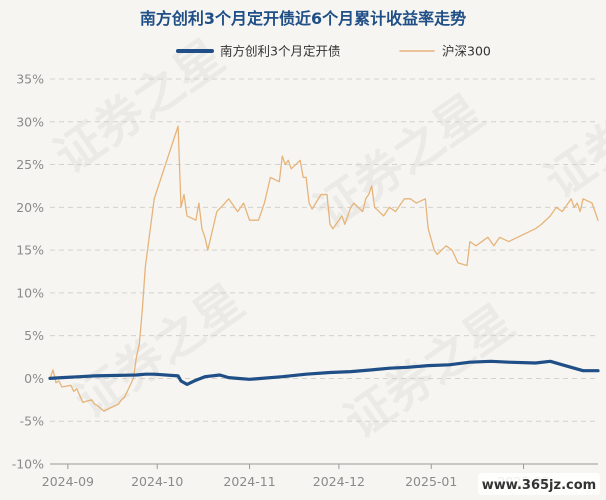 The width and height of the screenshot is (606, 500). What do you see at coordinates (339, 481) in the screenshot?
I see `x-tick-label-3: 2024-12` at bounding box center [339, 481].